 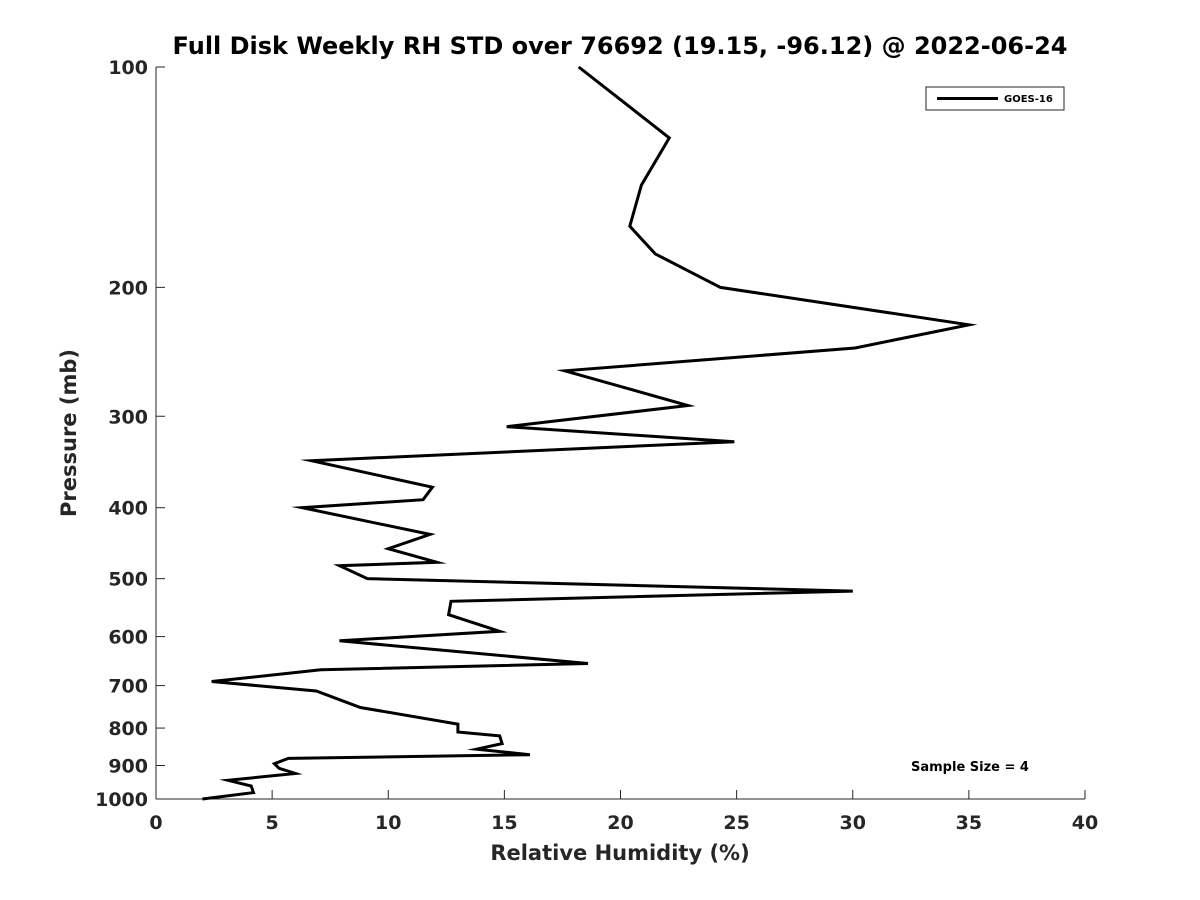 What do you see at coordinates (128, 417) in the screenshot?
I see `y-tick-label: 300` at bounding box center [128, 417].